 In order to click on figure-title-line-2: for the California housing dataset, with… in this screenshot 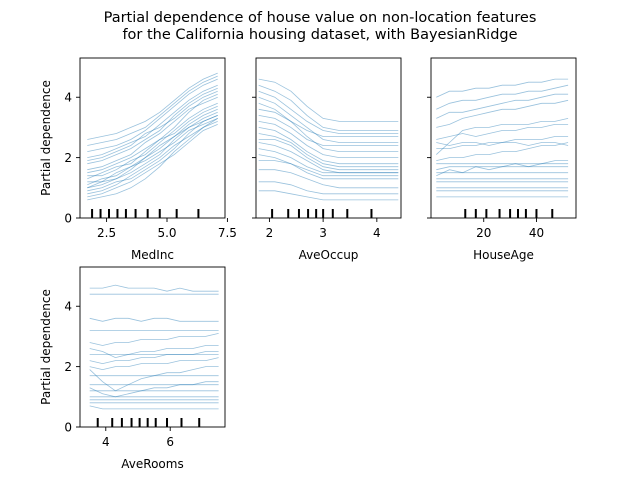, I will do `click(319, 35)`.